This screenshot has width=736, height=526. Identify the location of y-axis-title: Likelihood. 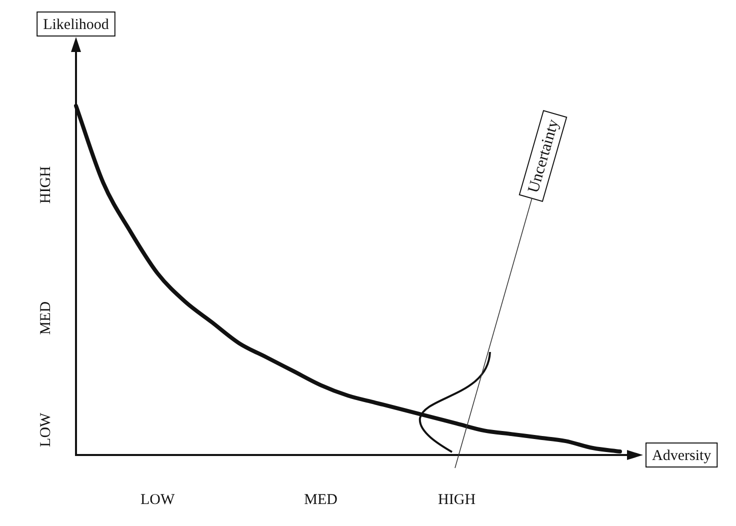
(76, 24).